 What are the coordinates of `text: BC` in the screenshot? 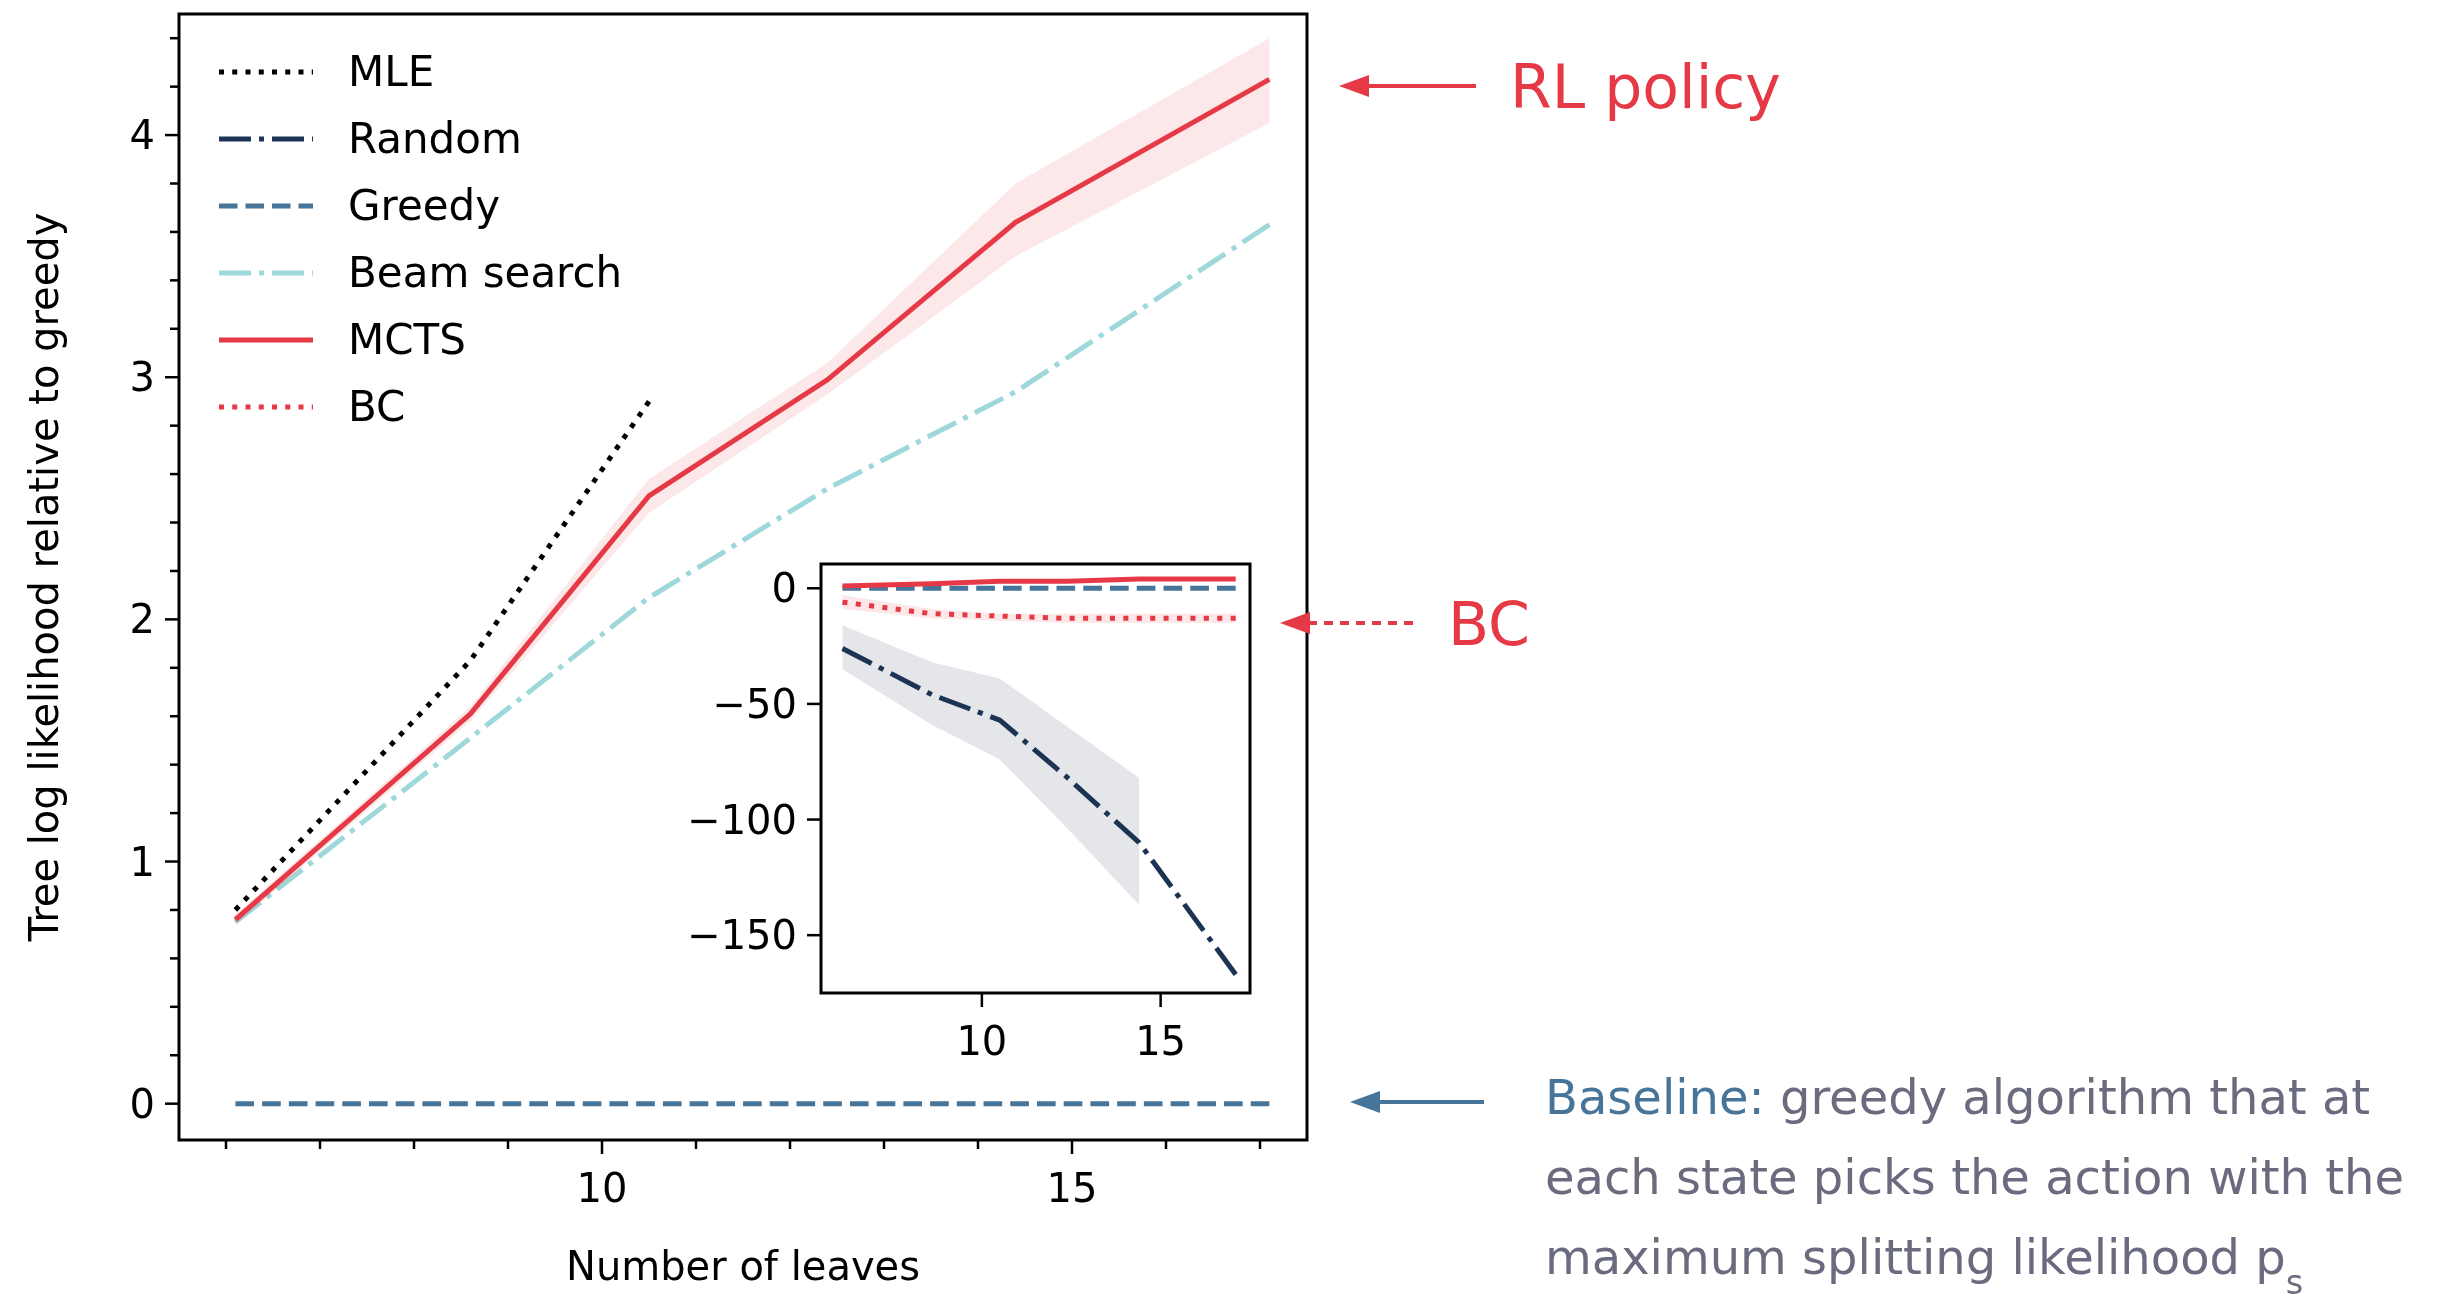 It's located at (1489, 624).